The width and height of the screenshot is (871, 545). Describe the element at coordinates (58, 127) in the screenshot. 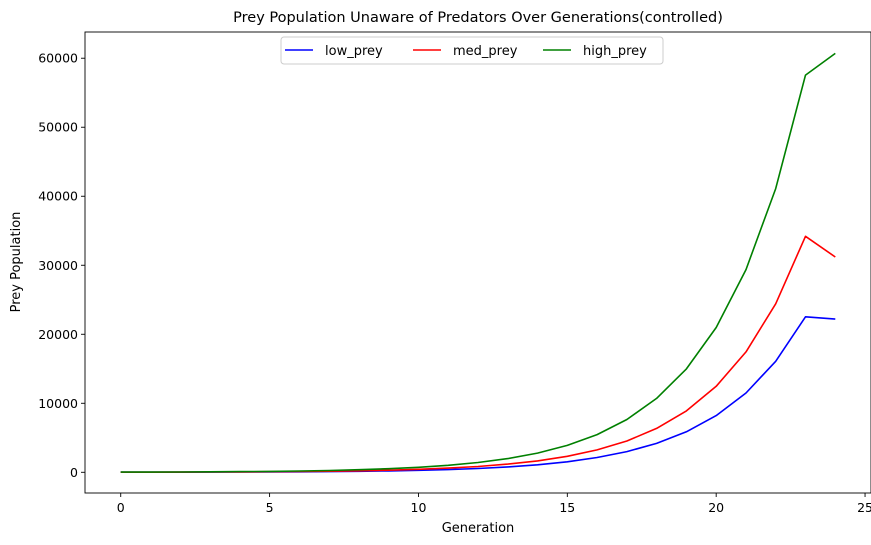

I see `y-tick-label: 50000` at that location.